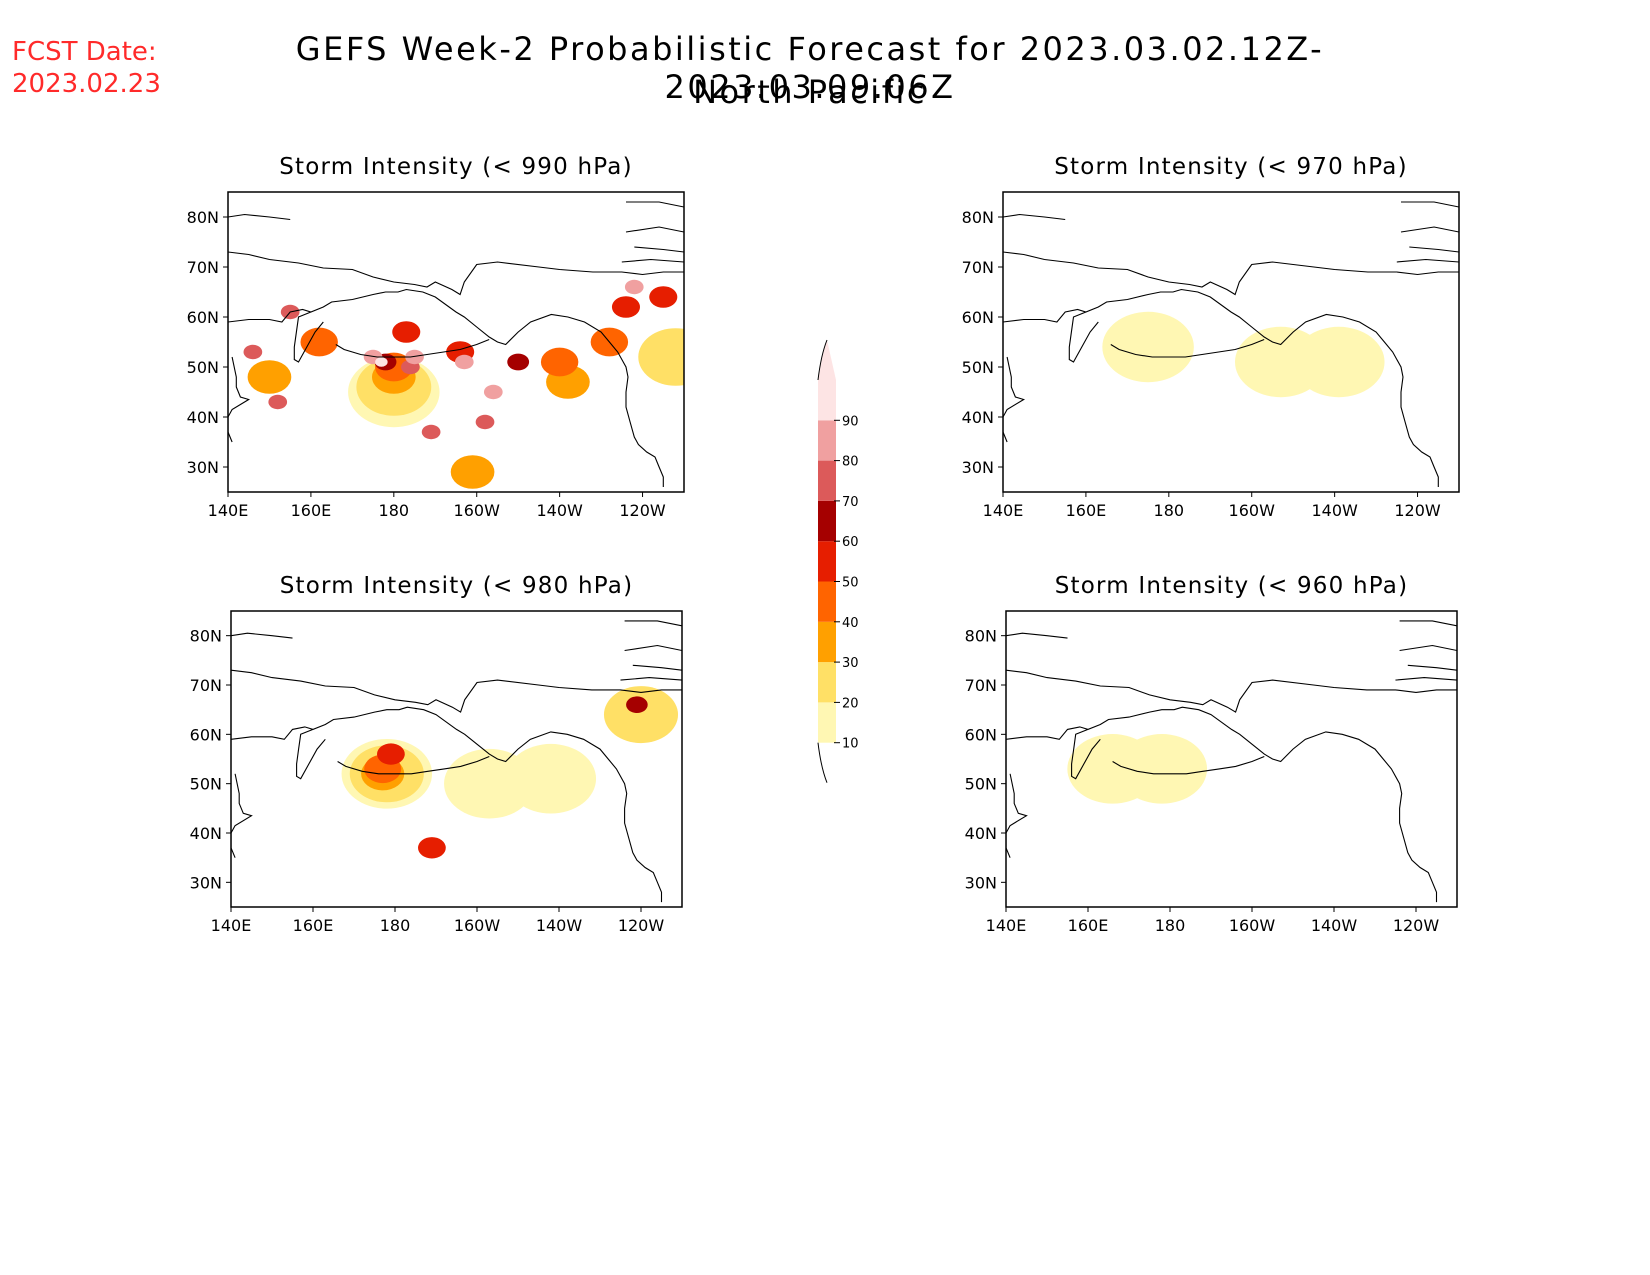  I want to click on colorbar-tick-label: 80, so click(850, 462).